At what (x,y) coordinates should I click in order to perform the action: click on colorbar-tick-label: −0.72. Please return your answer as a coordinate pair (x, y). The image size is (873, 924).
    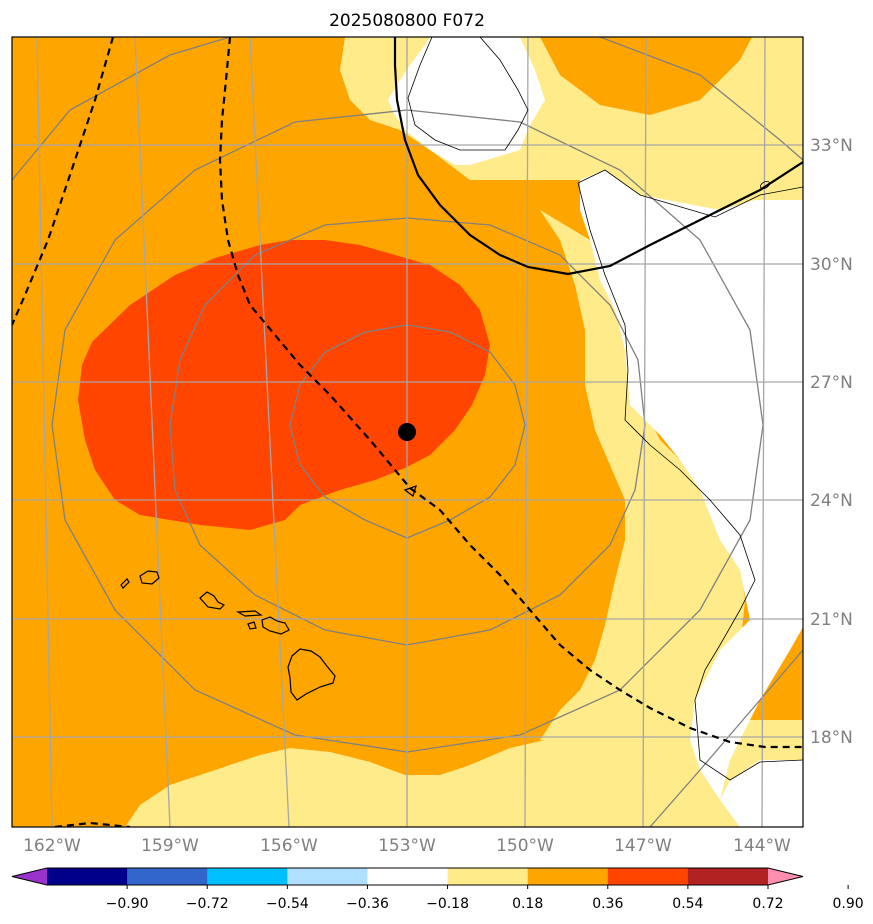
    Looking at the image, I should click on (207, 904).